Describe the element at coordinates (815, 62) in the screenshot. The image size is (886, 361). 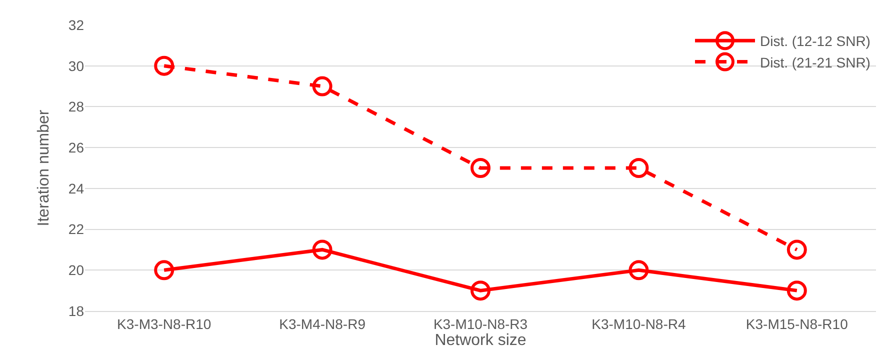
I see `legend-label: Dist. (21-21 SNR)` at that location.